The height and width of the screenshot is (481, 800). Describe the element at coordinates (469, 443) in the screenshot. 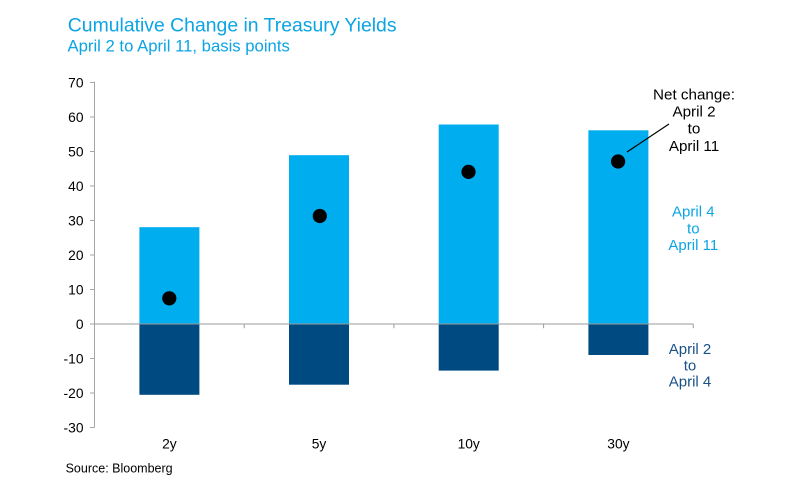

I see `svg-text: 10y` at that location.